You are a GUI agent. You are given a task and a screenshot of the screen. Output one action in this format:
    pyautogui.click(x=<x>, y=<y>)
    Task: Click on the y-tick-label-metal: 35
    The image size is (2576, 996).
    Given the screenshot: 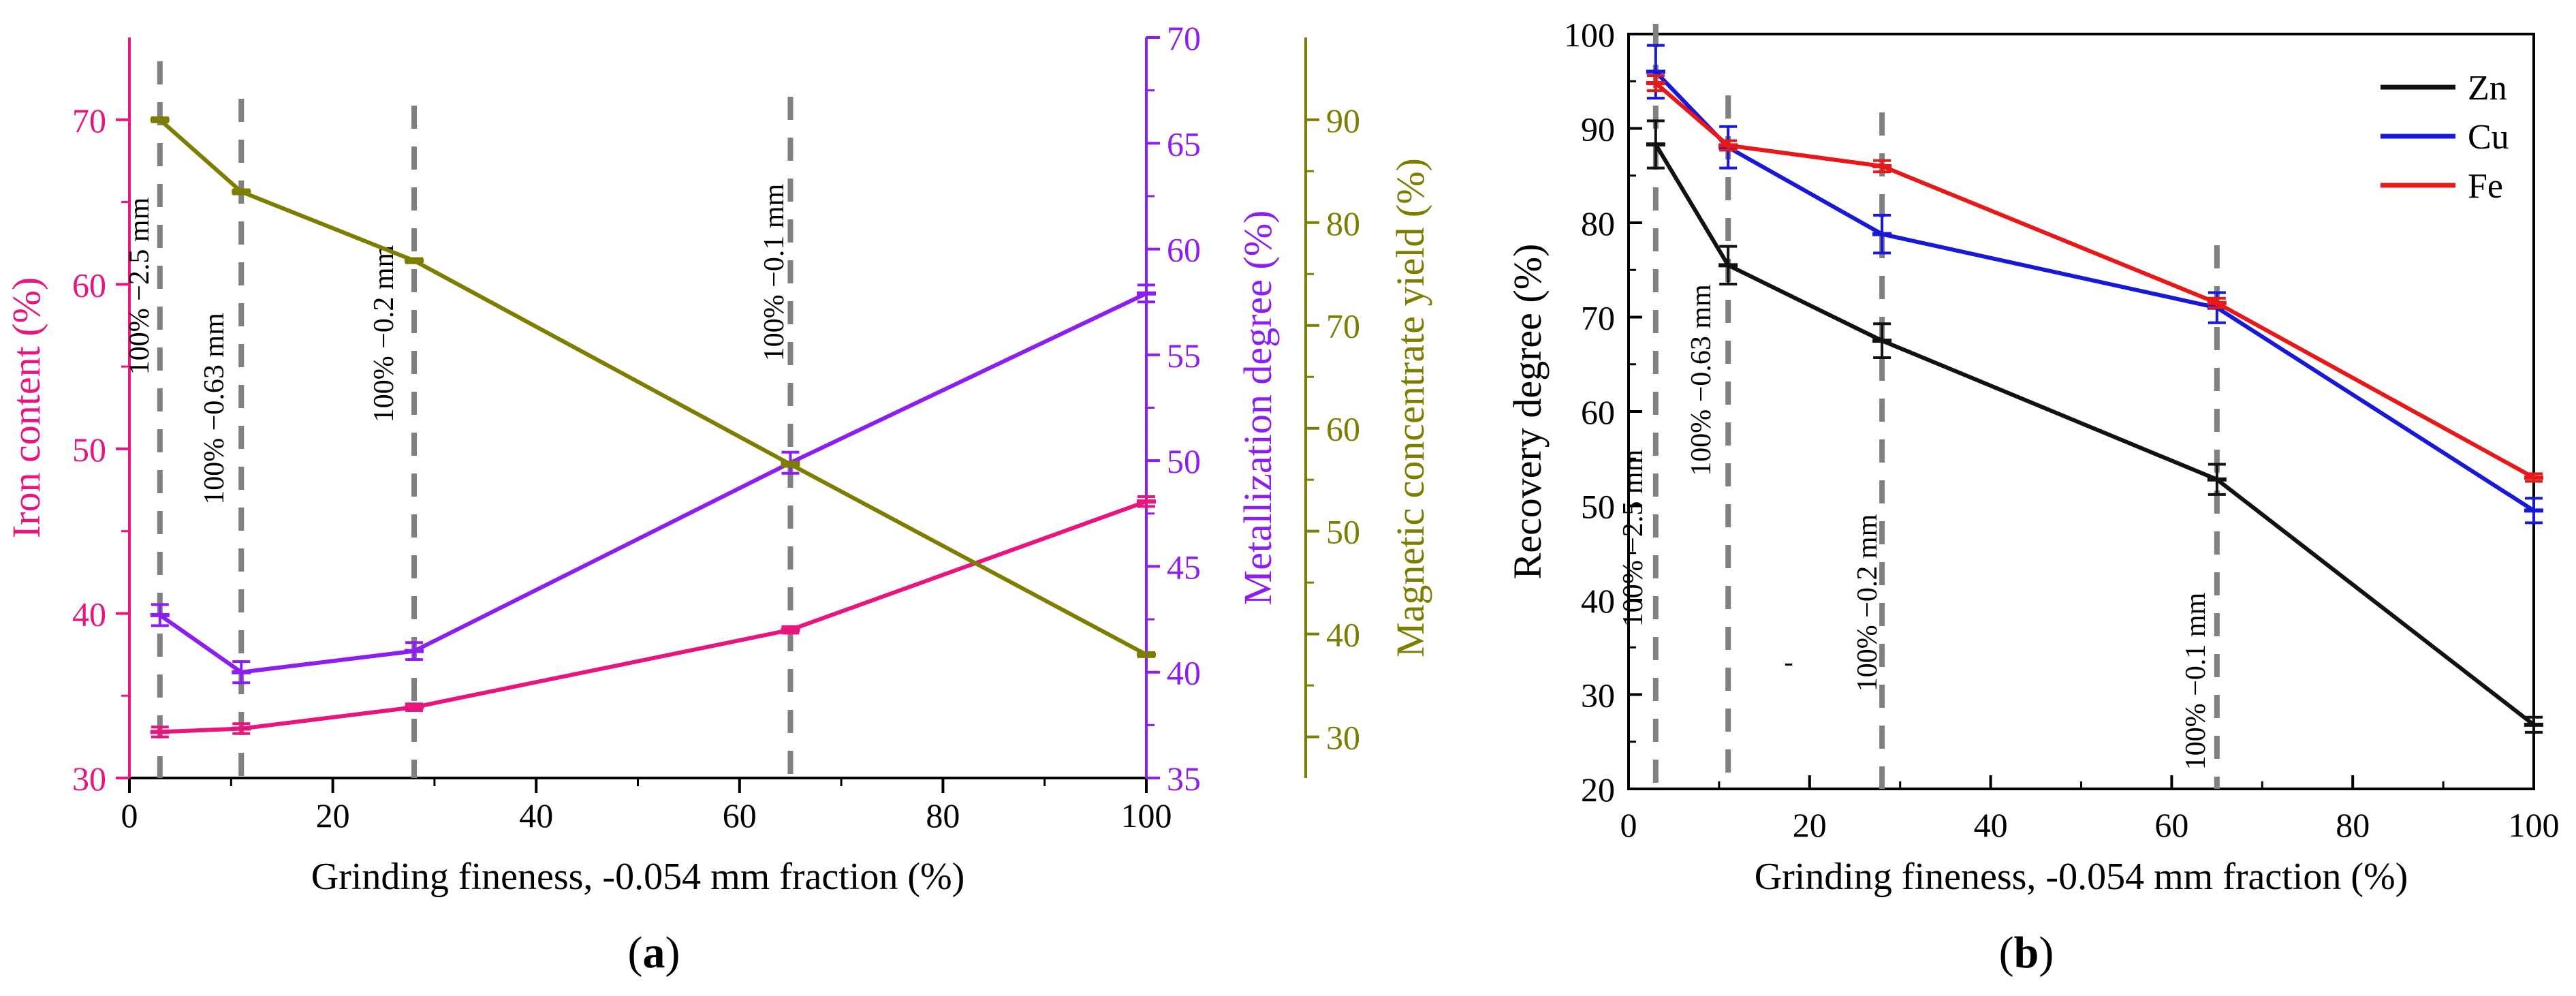 What is the action you would take?
    pyautogui.click(x=1184, y=779)
    